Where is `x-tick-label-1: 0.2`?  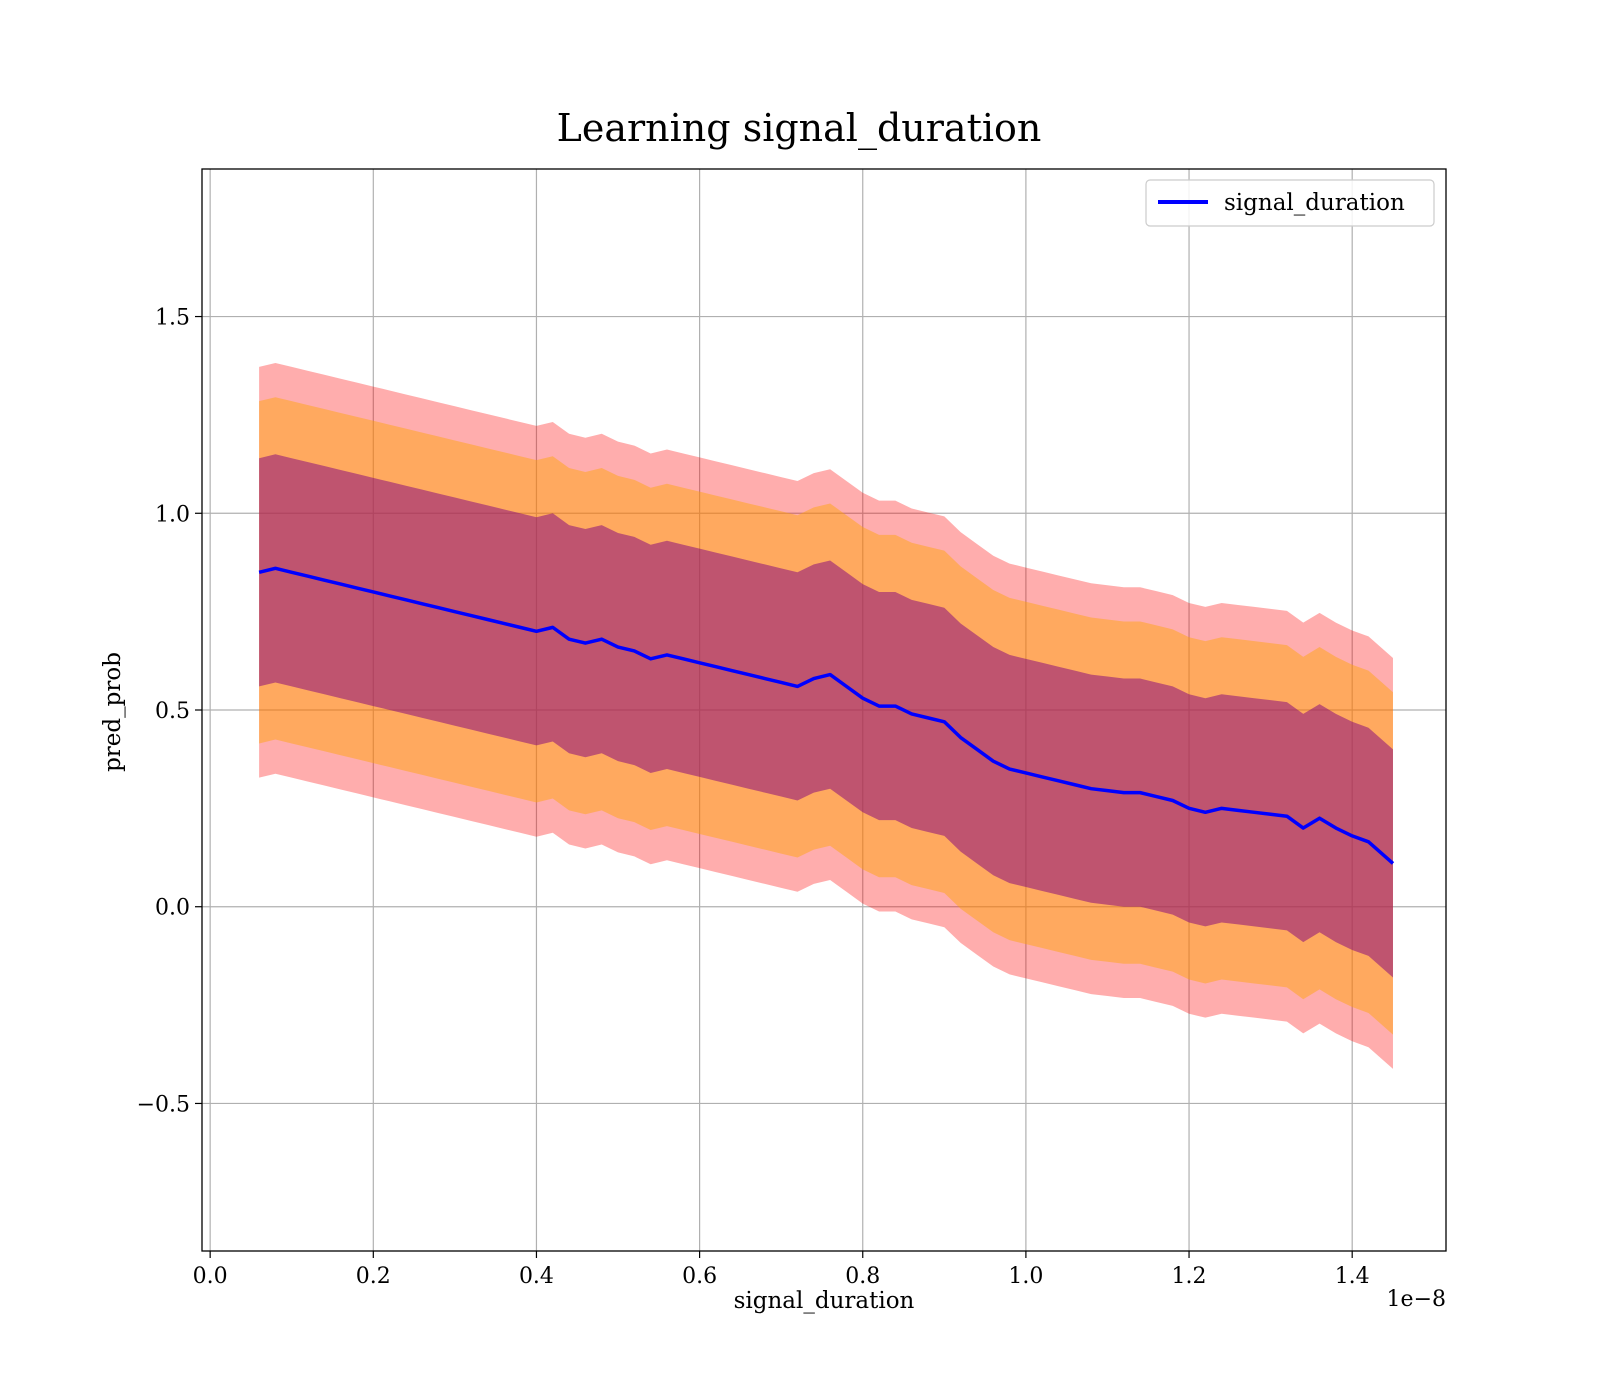
x-tick-label-1: 0.2 is located at coordinates (373, 1276).